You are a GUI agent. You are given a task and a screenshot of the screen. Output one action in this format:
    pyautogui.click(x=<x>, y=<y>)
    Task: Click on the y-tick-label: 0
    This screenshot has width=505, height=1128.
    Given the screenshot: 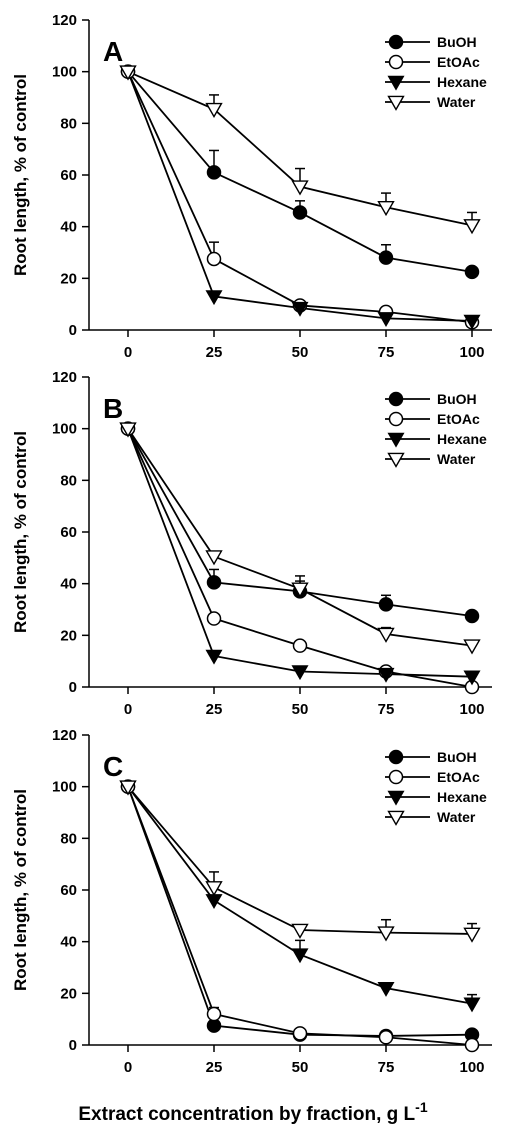 What is the action you would take?
    pyautogui.click(x=73, y=687)
    